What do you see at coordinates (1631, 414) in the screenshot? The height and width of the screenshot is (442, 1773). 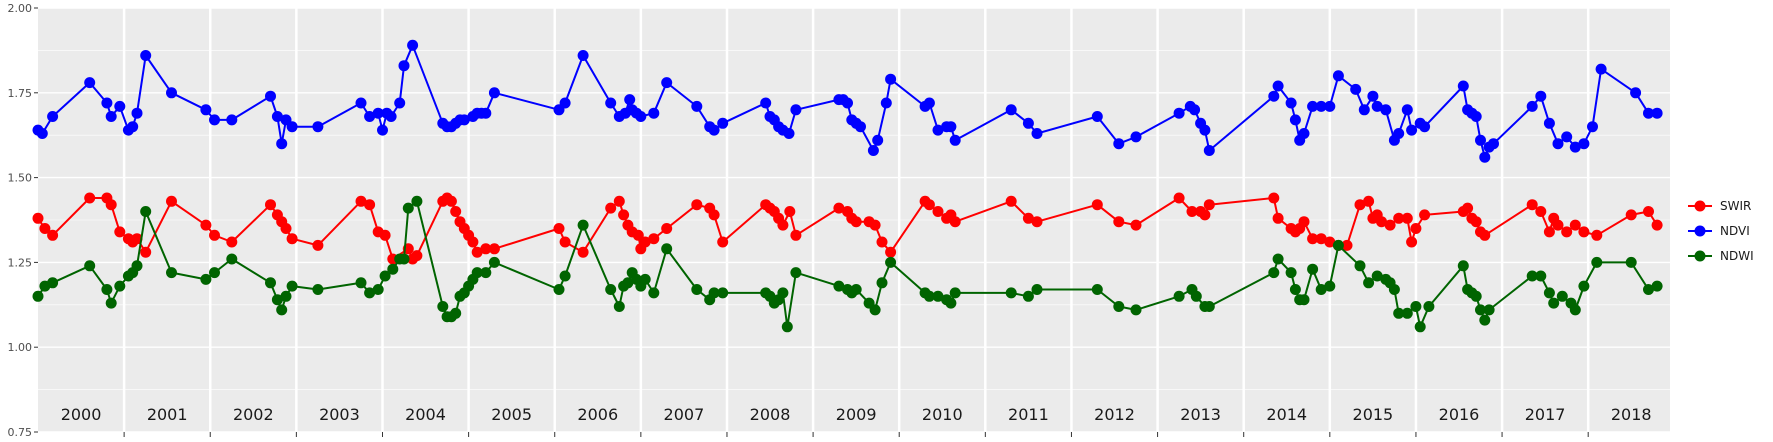 I see `year-label: 2018` at bounding box center [1631, 414].